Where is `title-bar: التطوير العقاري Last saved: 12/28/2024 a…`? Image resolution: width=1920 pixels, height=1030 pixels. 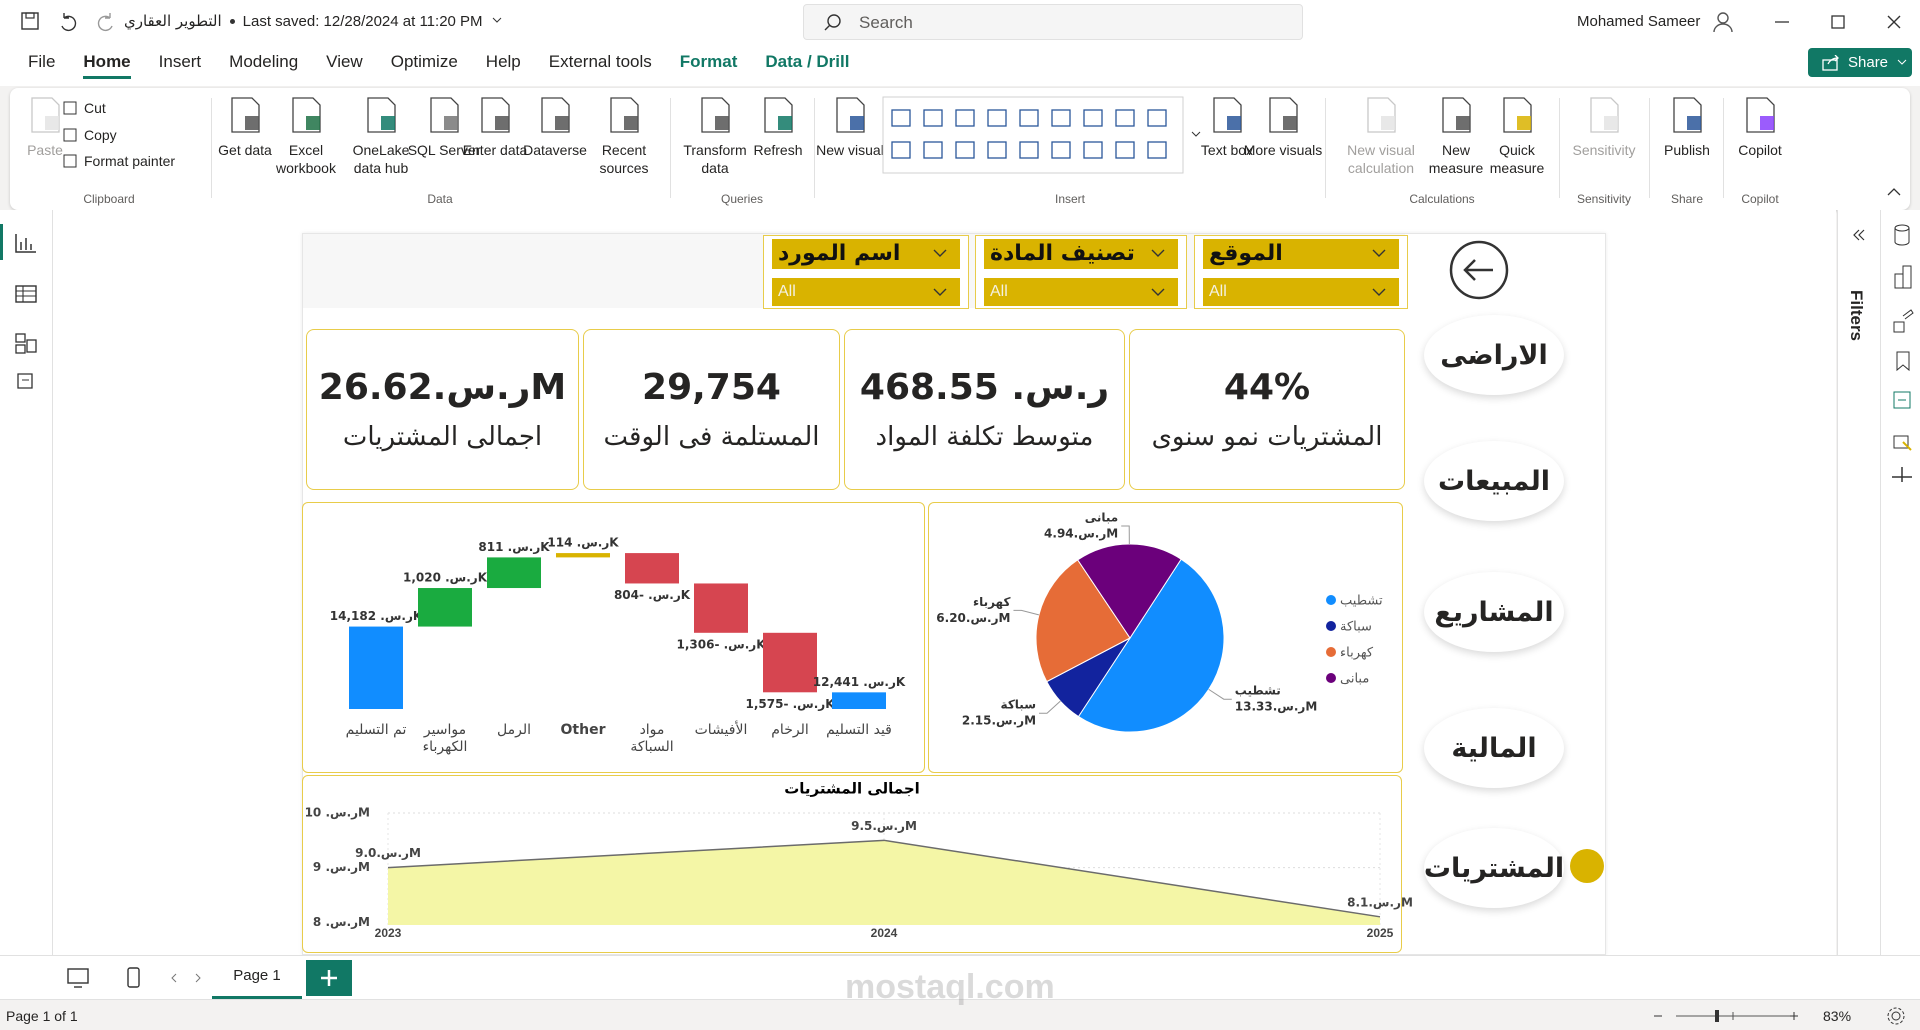 title-bar: التطوير العقاري Last saved: 12/28/2024 a… is located at coordinates (960, 22).